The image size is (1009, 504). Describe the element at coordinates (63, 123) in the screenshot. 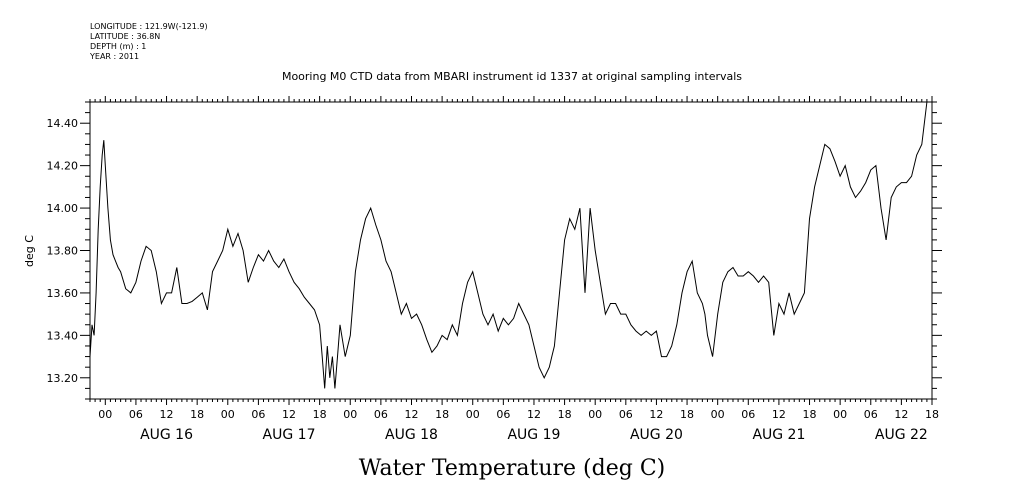

I see `y-tick-label: 14.40` at that location.